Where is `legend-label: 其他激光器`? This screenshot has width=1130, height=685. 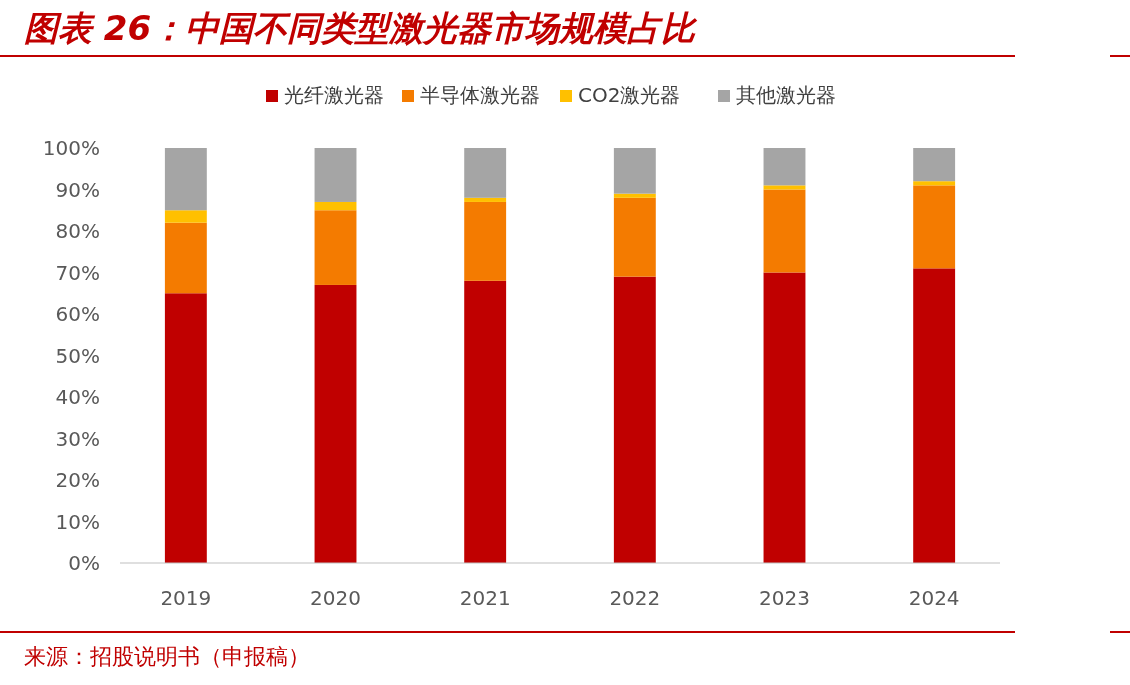
legend-label: 其他激光器 is located at coordinates (786, 95).